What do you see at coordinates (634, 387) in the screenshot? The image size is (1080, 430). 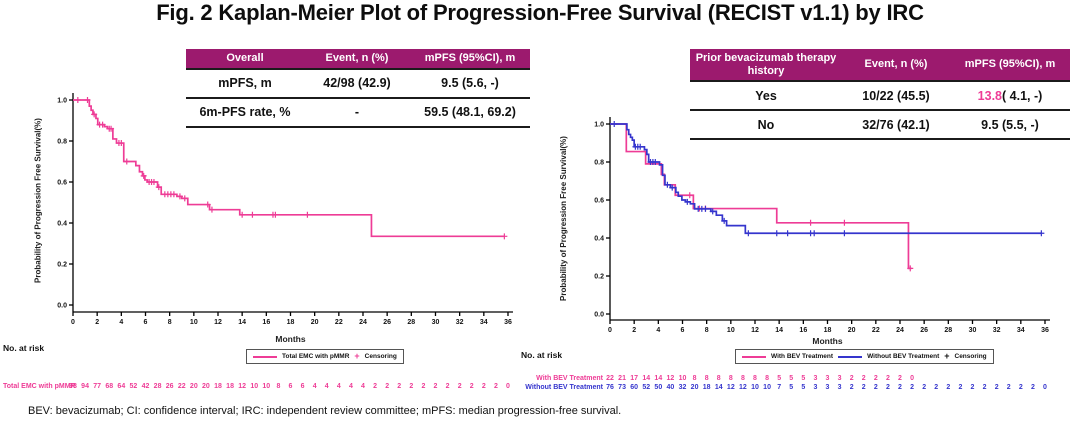 I see `risk-count: 60` at bounding box center [634, 387].